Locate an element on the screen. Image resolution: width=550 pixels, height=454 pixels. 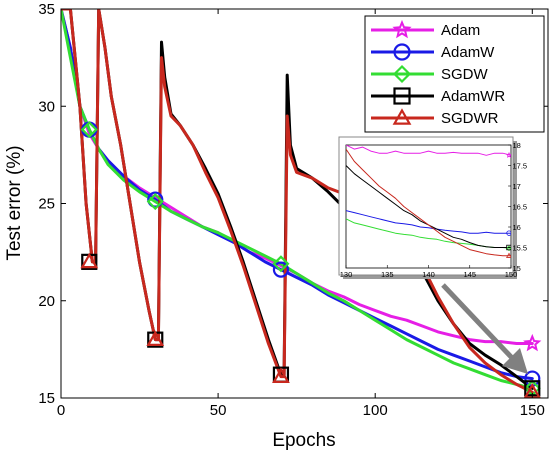
inset-y-axis-ticks: 15 15.5 16 16.5 17 17.5 18 is located at coordinates (517, 207).